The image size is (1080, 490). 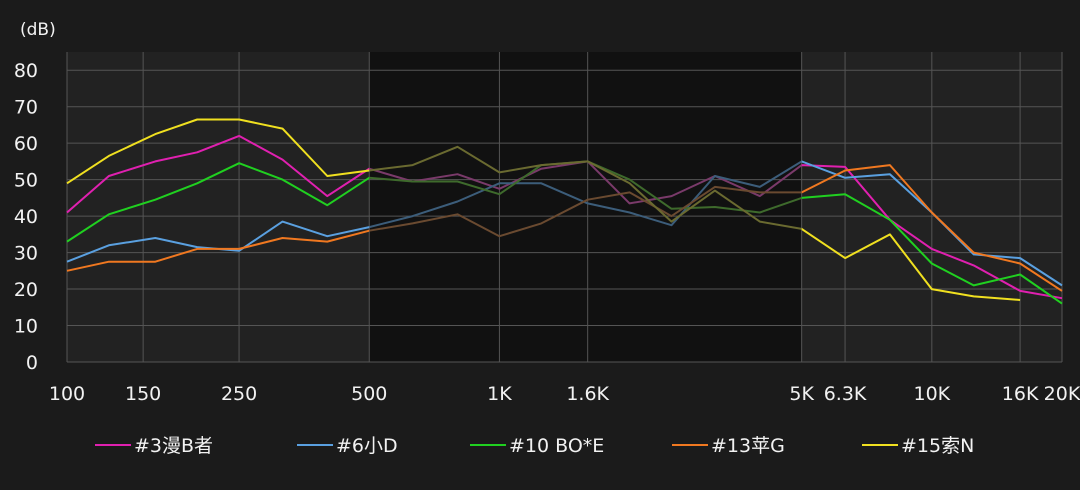 What do you see at coordinates (845, 394) in the screenshot?
I see `x-tick-label: 6.3K` at bounding box center [845, 394].